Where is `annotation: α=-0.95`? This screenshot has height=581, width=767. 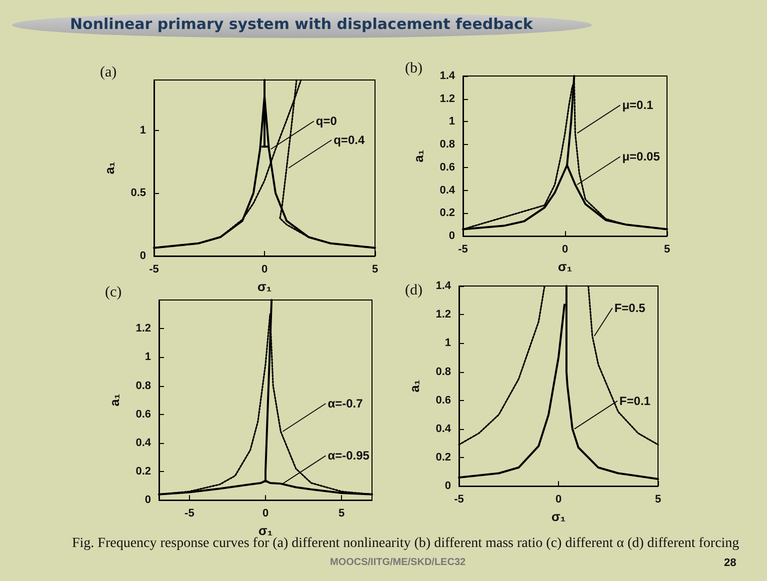 annotation: α=-0.95 is located at coordinates (349, 455).